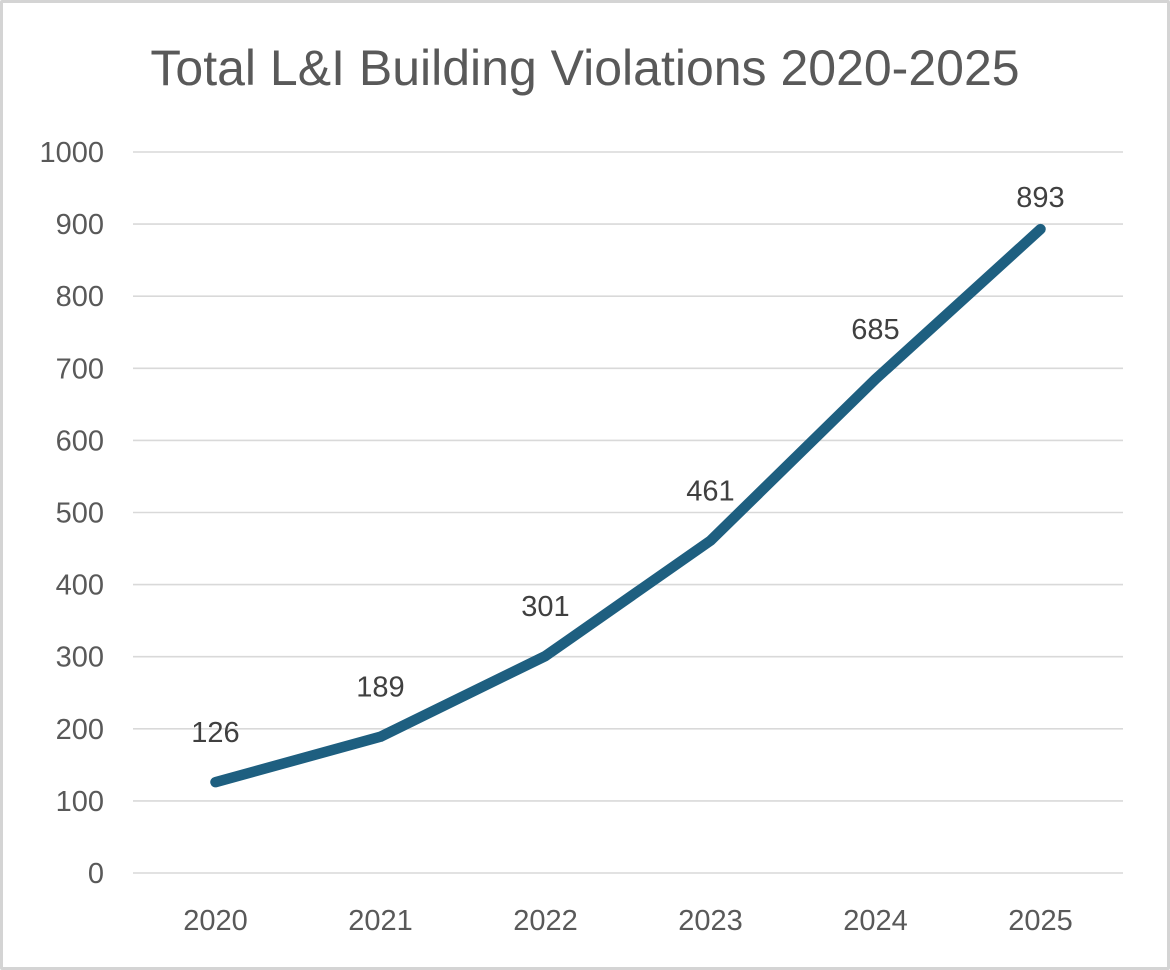 This screenshot has width=1170, height=970. Describe the element at coordinates (96, 874) in the screenshot. I see `y-axis-tick-label: 0` at that location.